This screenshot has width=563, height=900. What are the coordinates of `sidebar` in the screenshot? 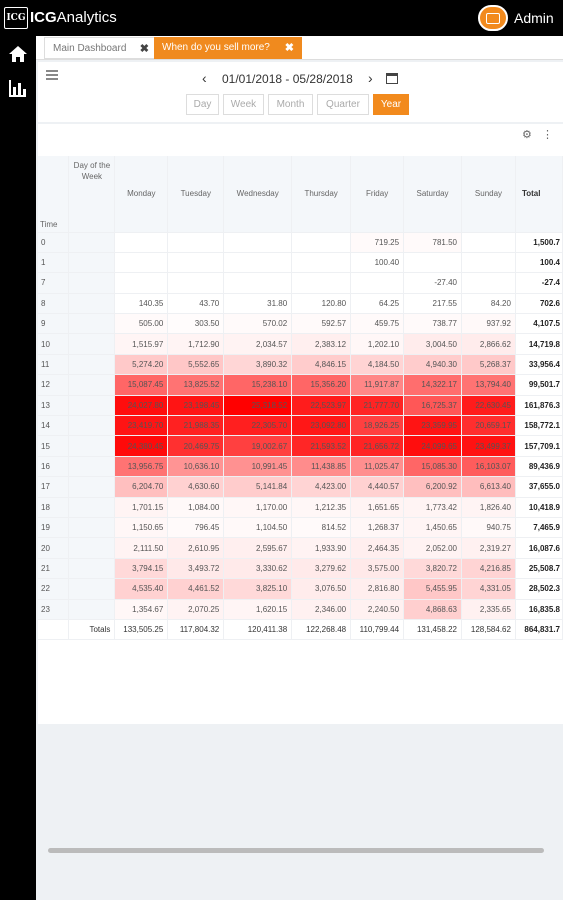 It's located at (18, 468).